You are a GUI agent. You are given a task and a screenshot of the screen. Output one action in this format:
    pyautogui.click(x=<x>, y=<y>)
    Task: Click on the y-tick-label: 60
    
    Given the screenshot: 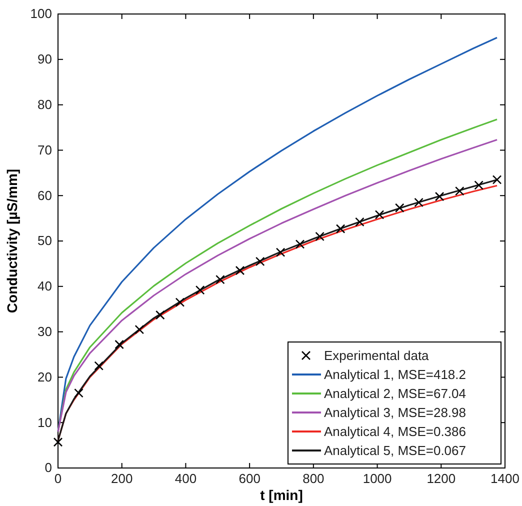 What is the action you would take?
    pyautogui.click(x=45, y=195)
    